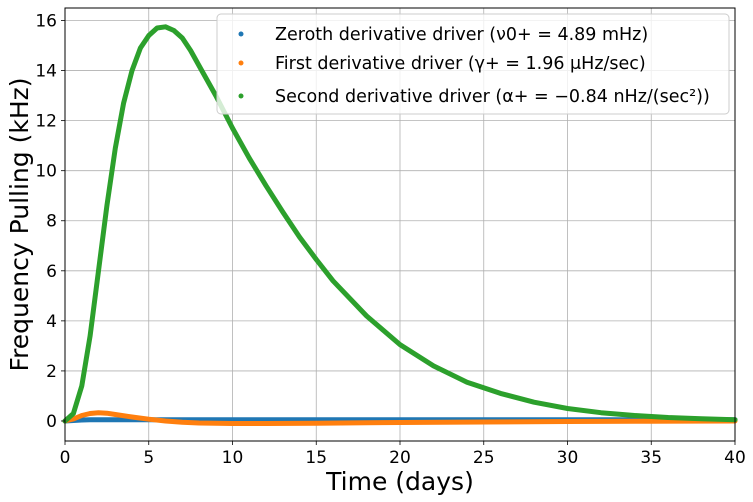  I want to click on y-tick-label: 0, so click(51, 422).